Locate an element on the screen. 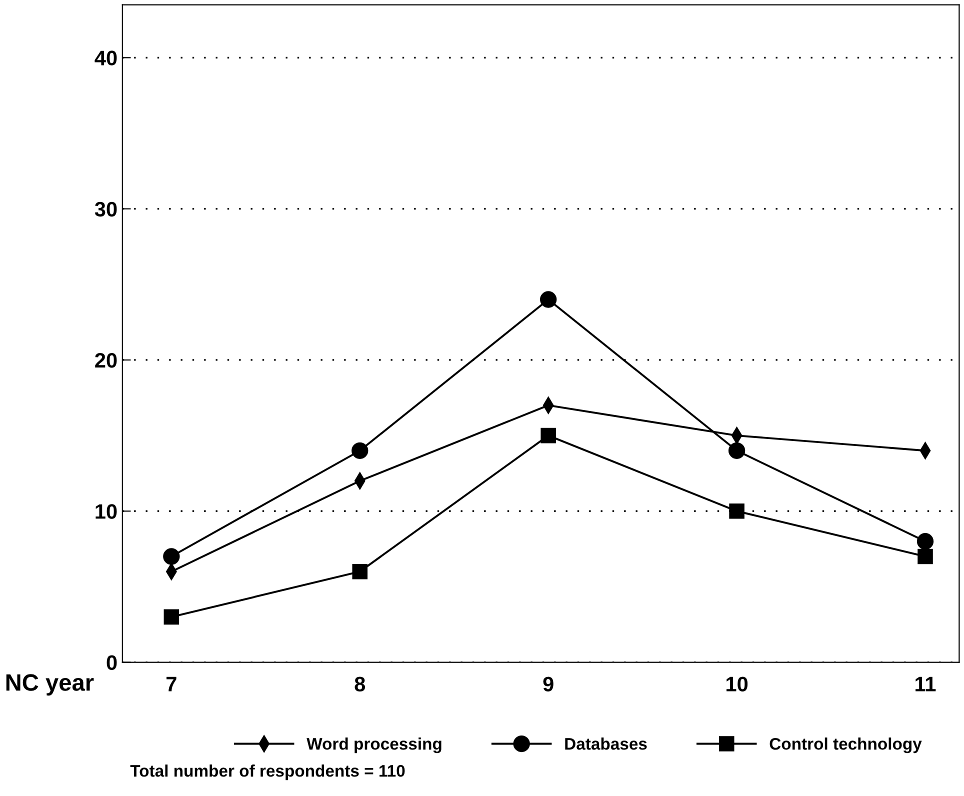  y-tick-label: 20 is located at coordinates (106, 360).